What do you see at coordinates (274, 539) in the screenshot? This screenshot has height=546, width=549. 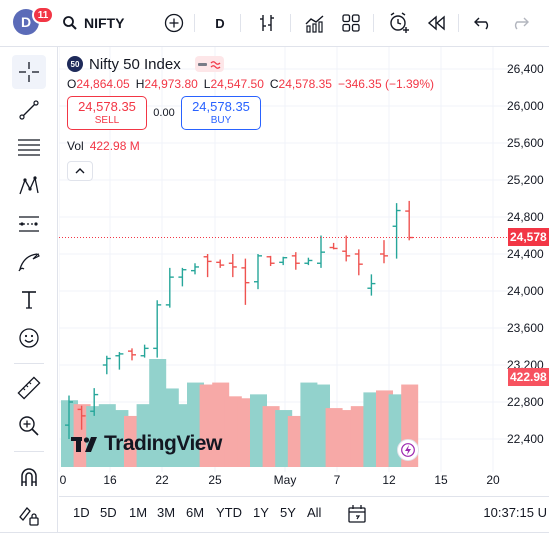 I see `bottom-panel-strip` at bounding box center [274, 539].